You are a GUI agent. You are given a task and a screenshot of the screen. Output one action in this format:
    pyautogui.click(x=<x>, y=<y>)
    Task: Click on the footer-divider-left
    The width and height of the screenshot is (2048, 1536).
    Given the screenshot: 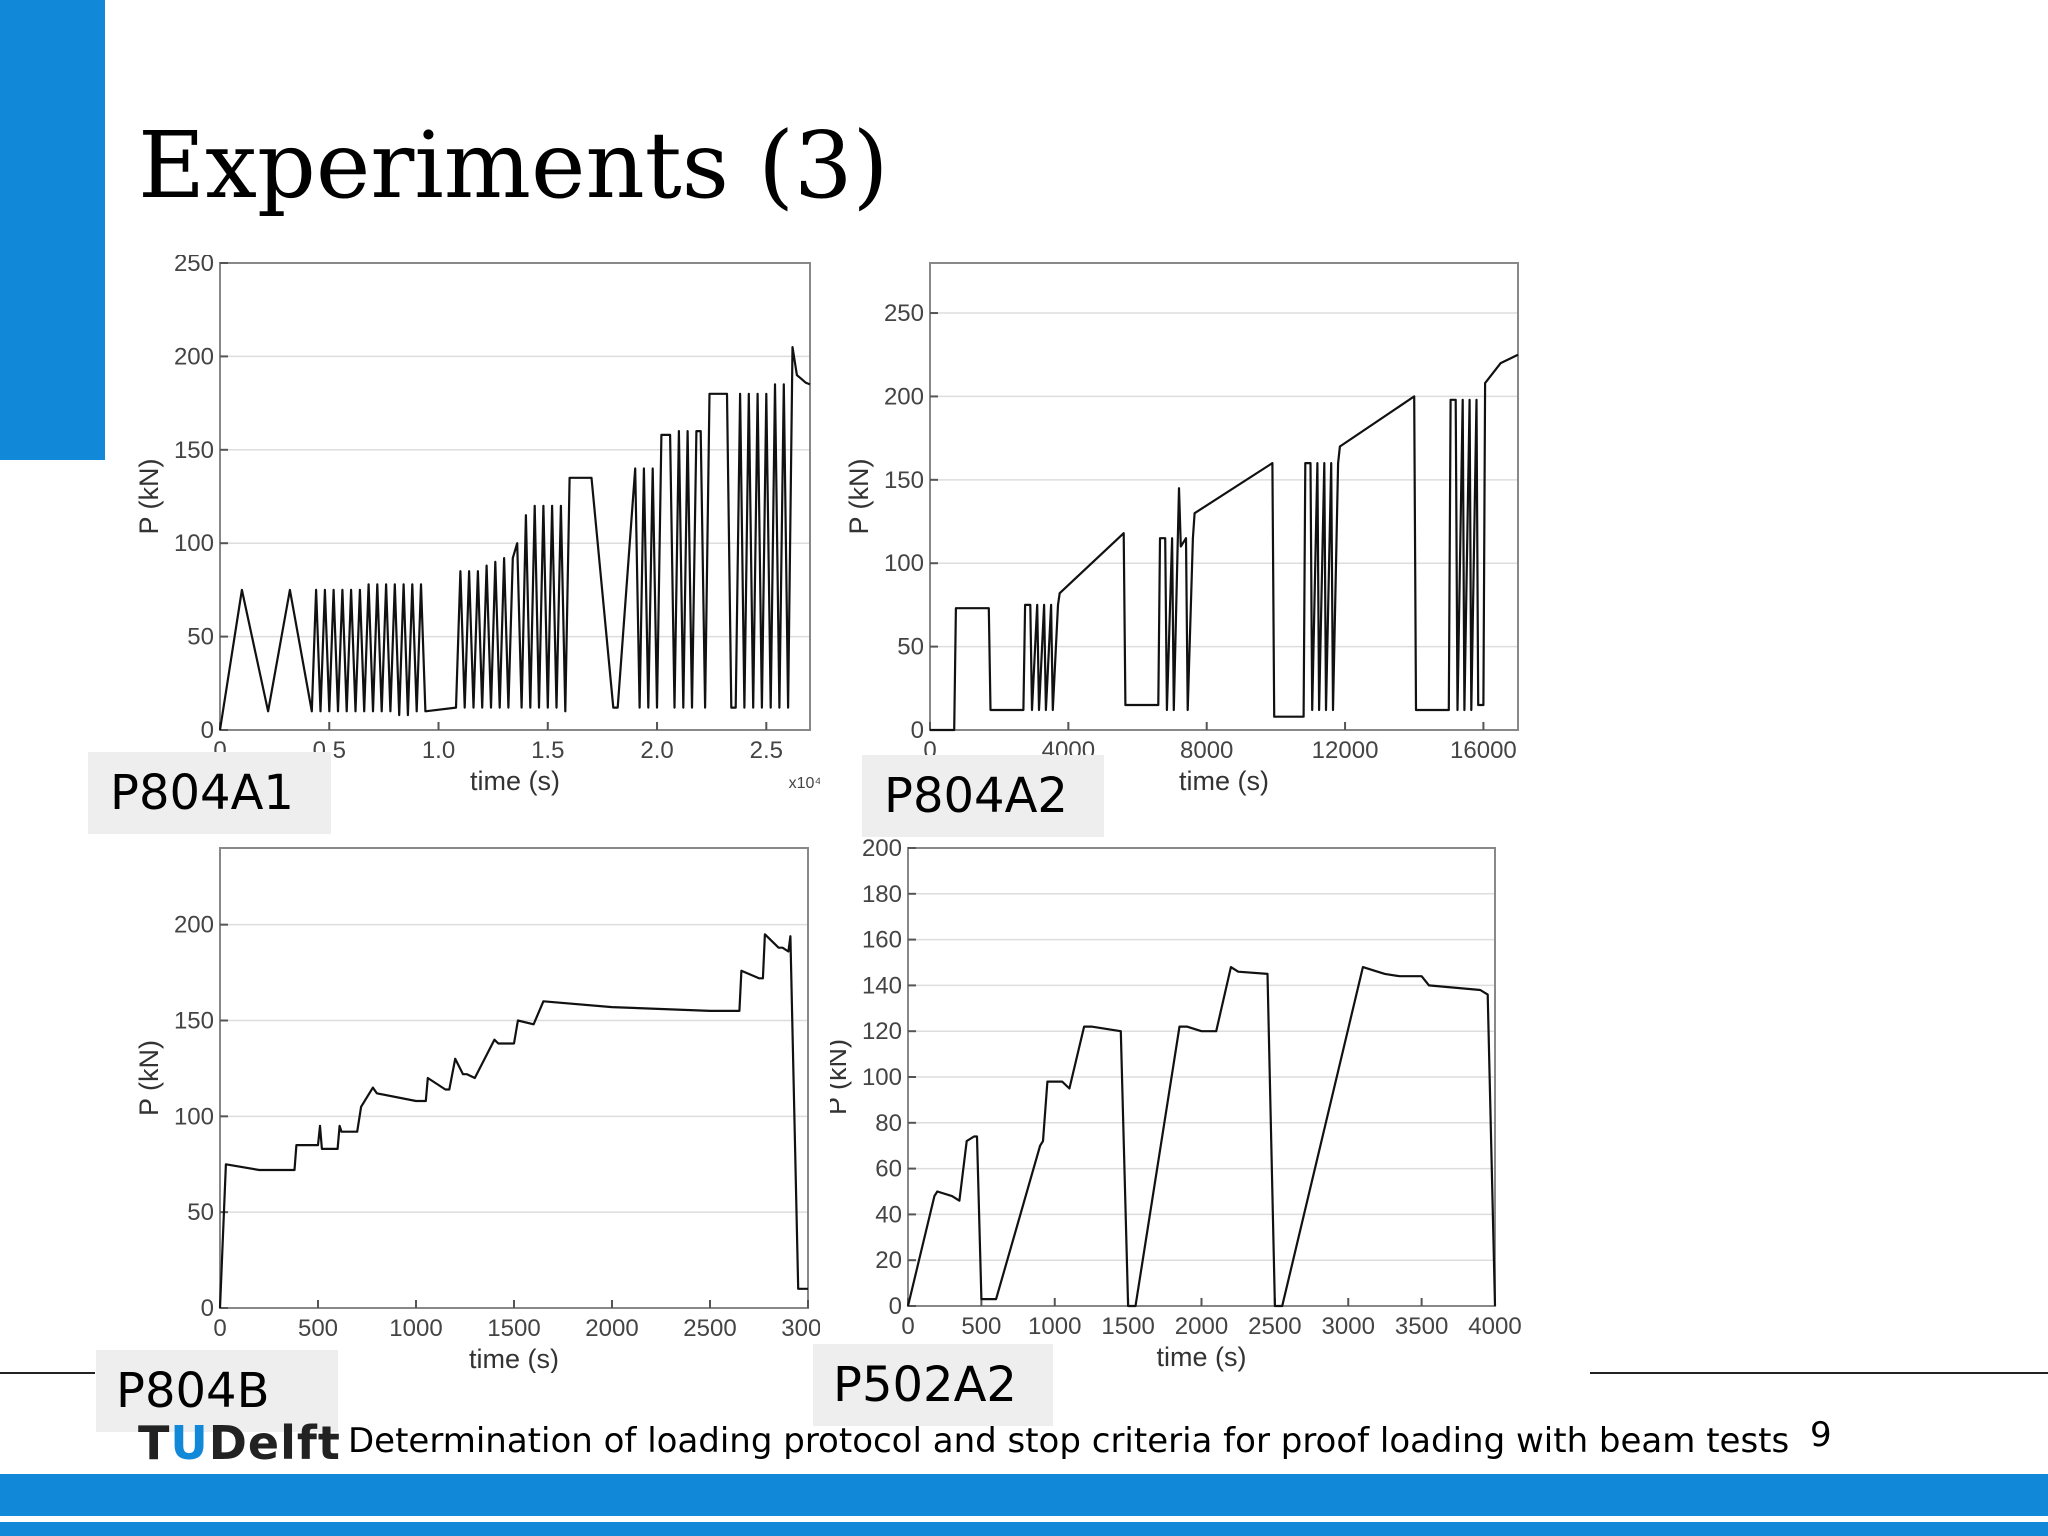 What is the action you would take?
    pyautogui.click(x=47, y=1373)
    